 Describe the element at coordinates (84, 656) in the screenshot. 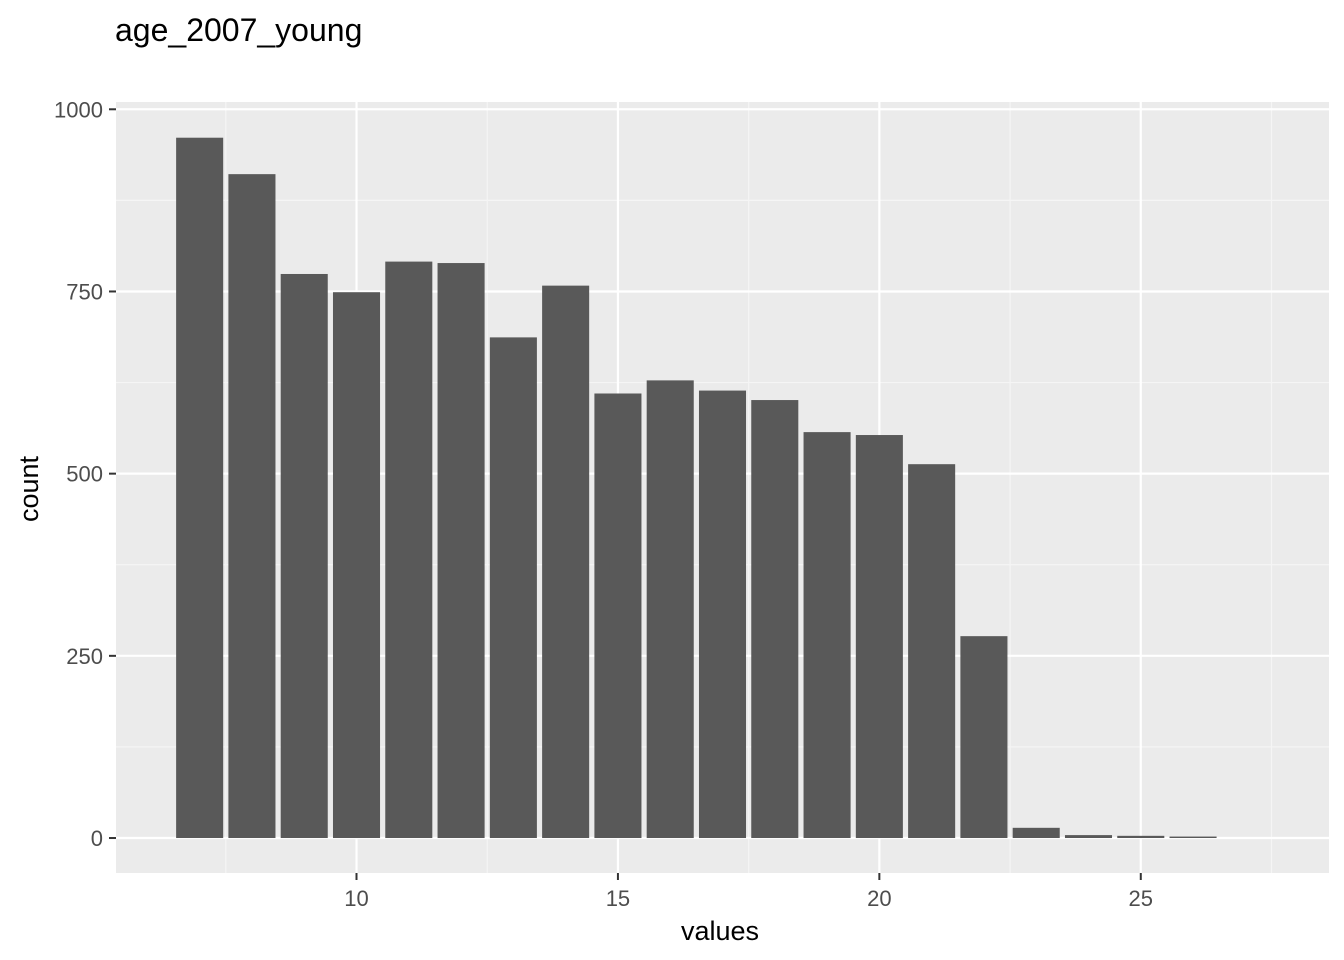

I see `y-tick-label: 250` at that location.